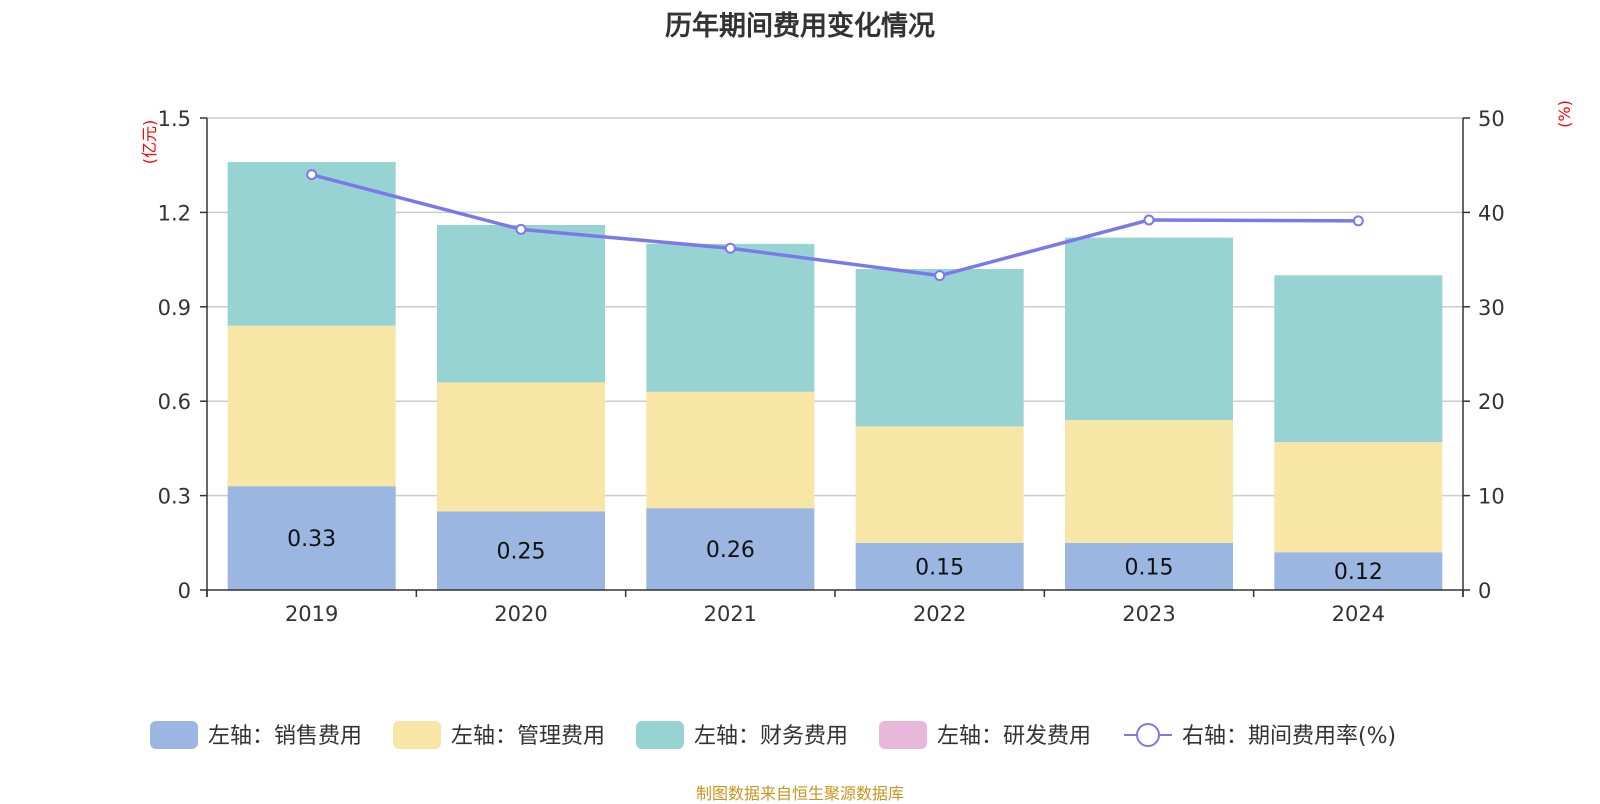  What do you see at coordinates (1148, 735) in the screenshot?
I see `legend-marker` at bounding box center [1148, 735].